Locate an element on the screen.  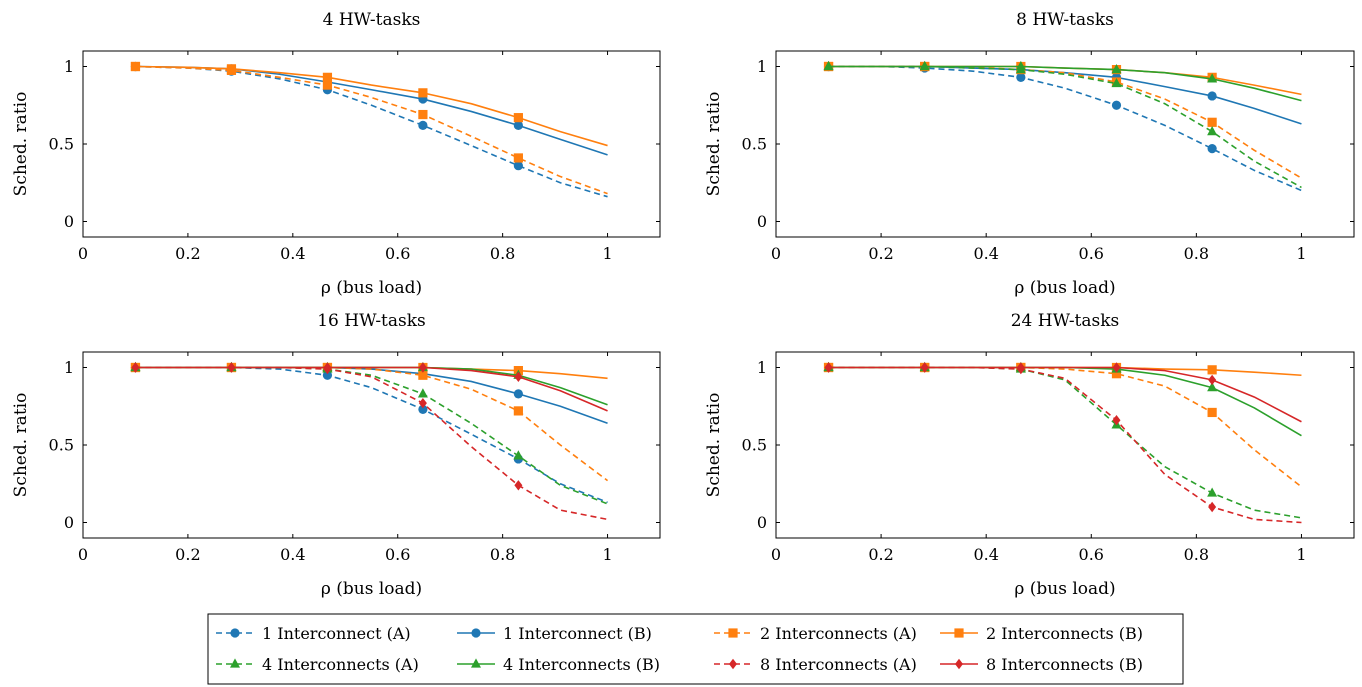
legend-entry-1-interconnect-b: 1 Interconnect (B) is located at coordinates (554, 633).